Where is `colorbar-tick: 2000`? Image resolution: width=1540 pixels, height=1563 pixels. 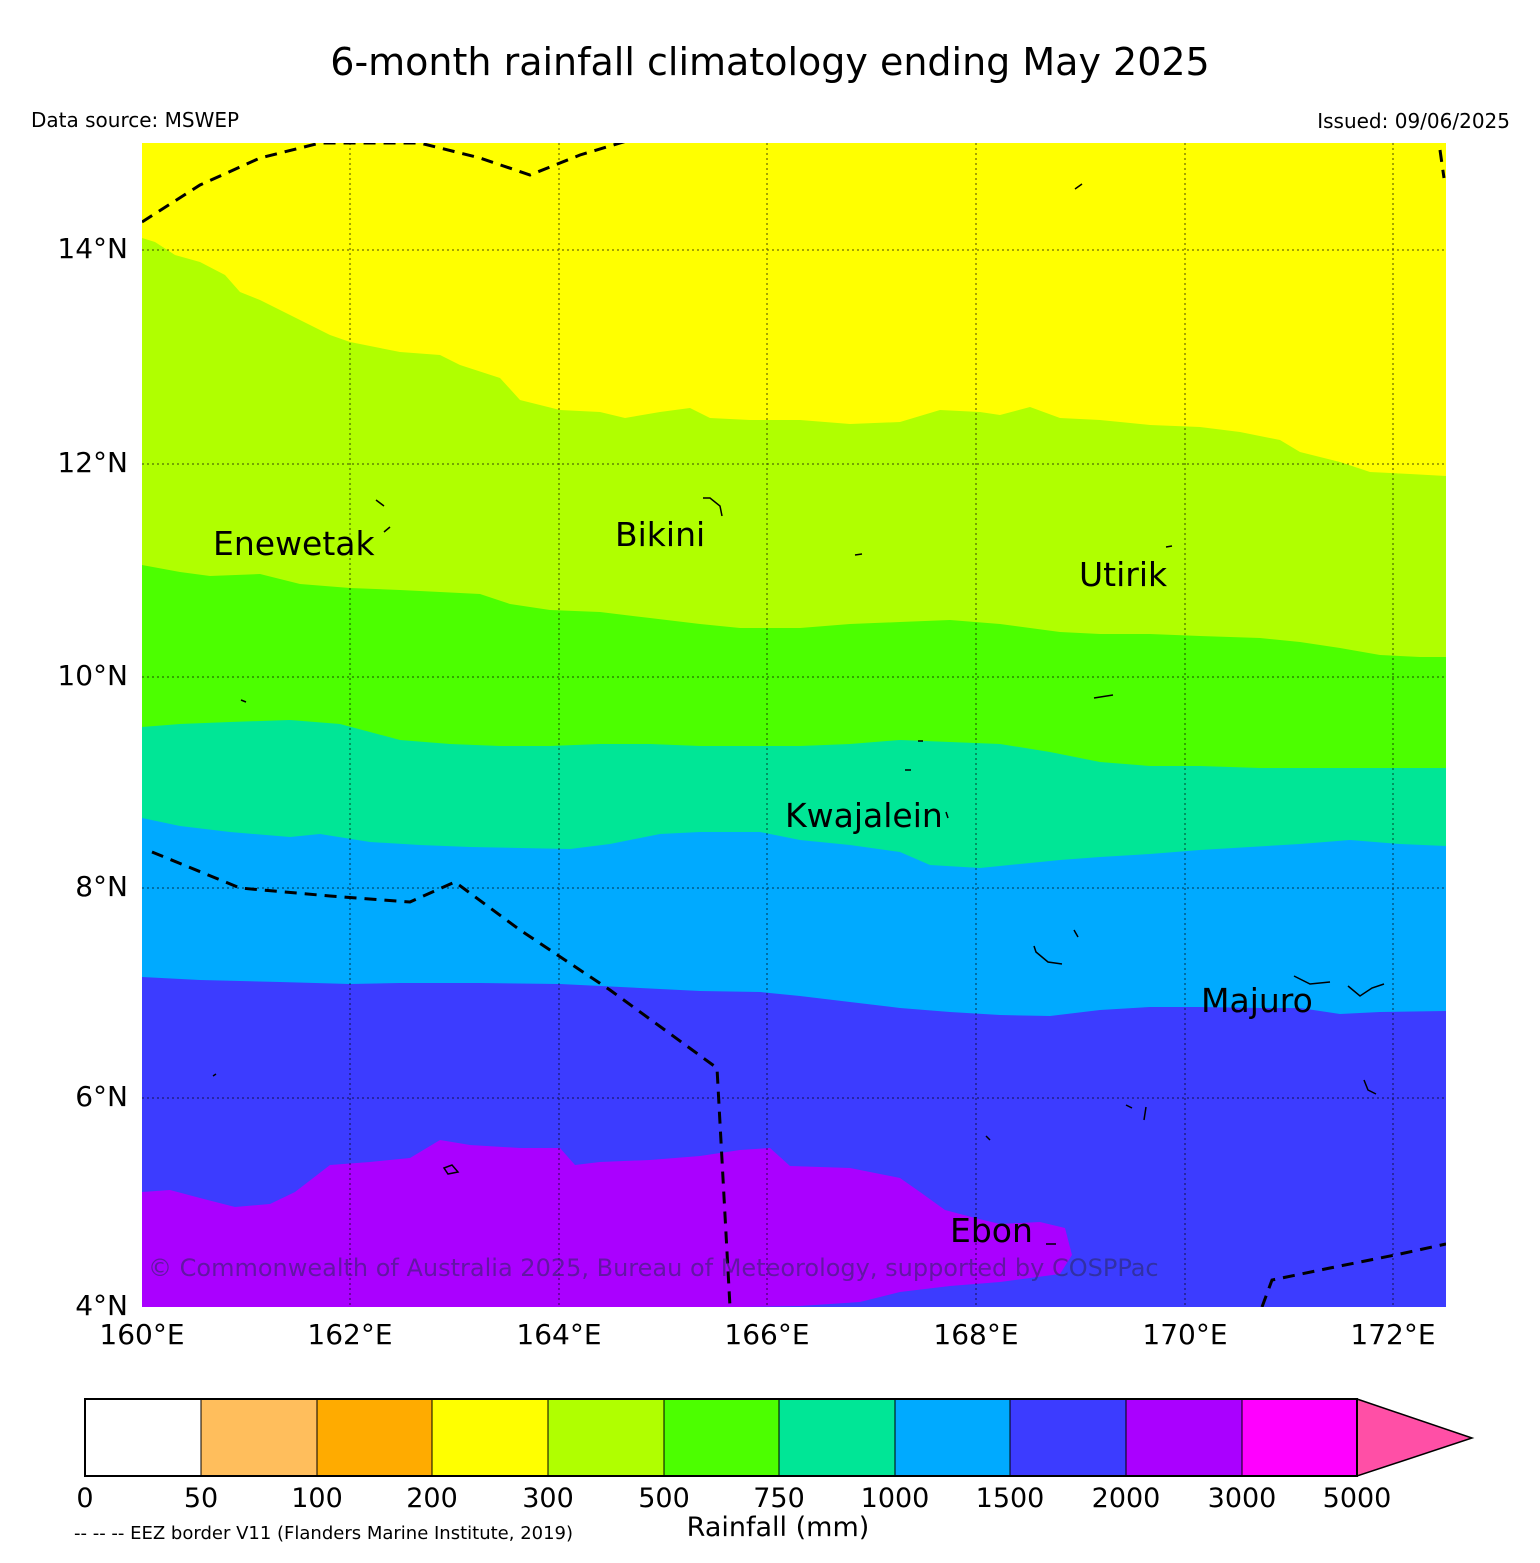 colorbar-tick: 2000 is located at coordinates (1126, 1498).